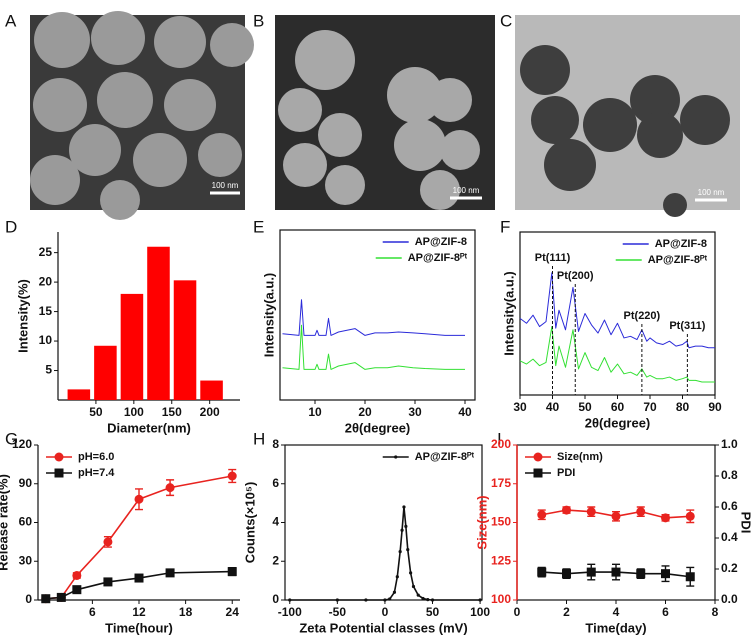 Image resolution: width=753 pixels, height=638 pixels. Describe the element at coordinates (259, 438) in the screenshot. I see `panel-label: H` at that location.